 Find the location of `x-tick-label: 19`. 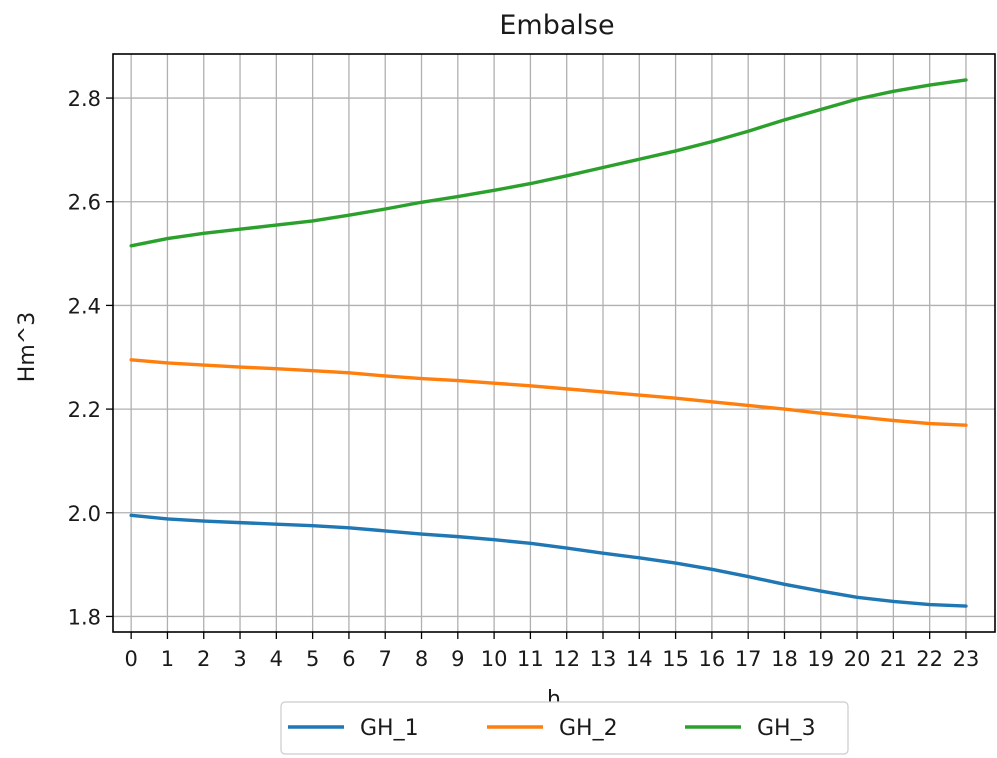

x-tick-label: 19 is located at coordinates (820, 659).